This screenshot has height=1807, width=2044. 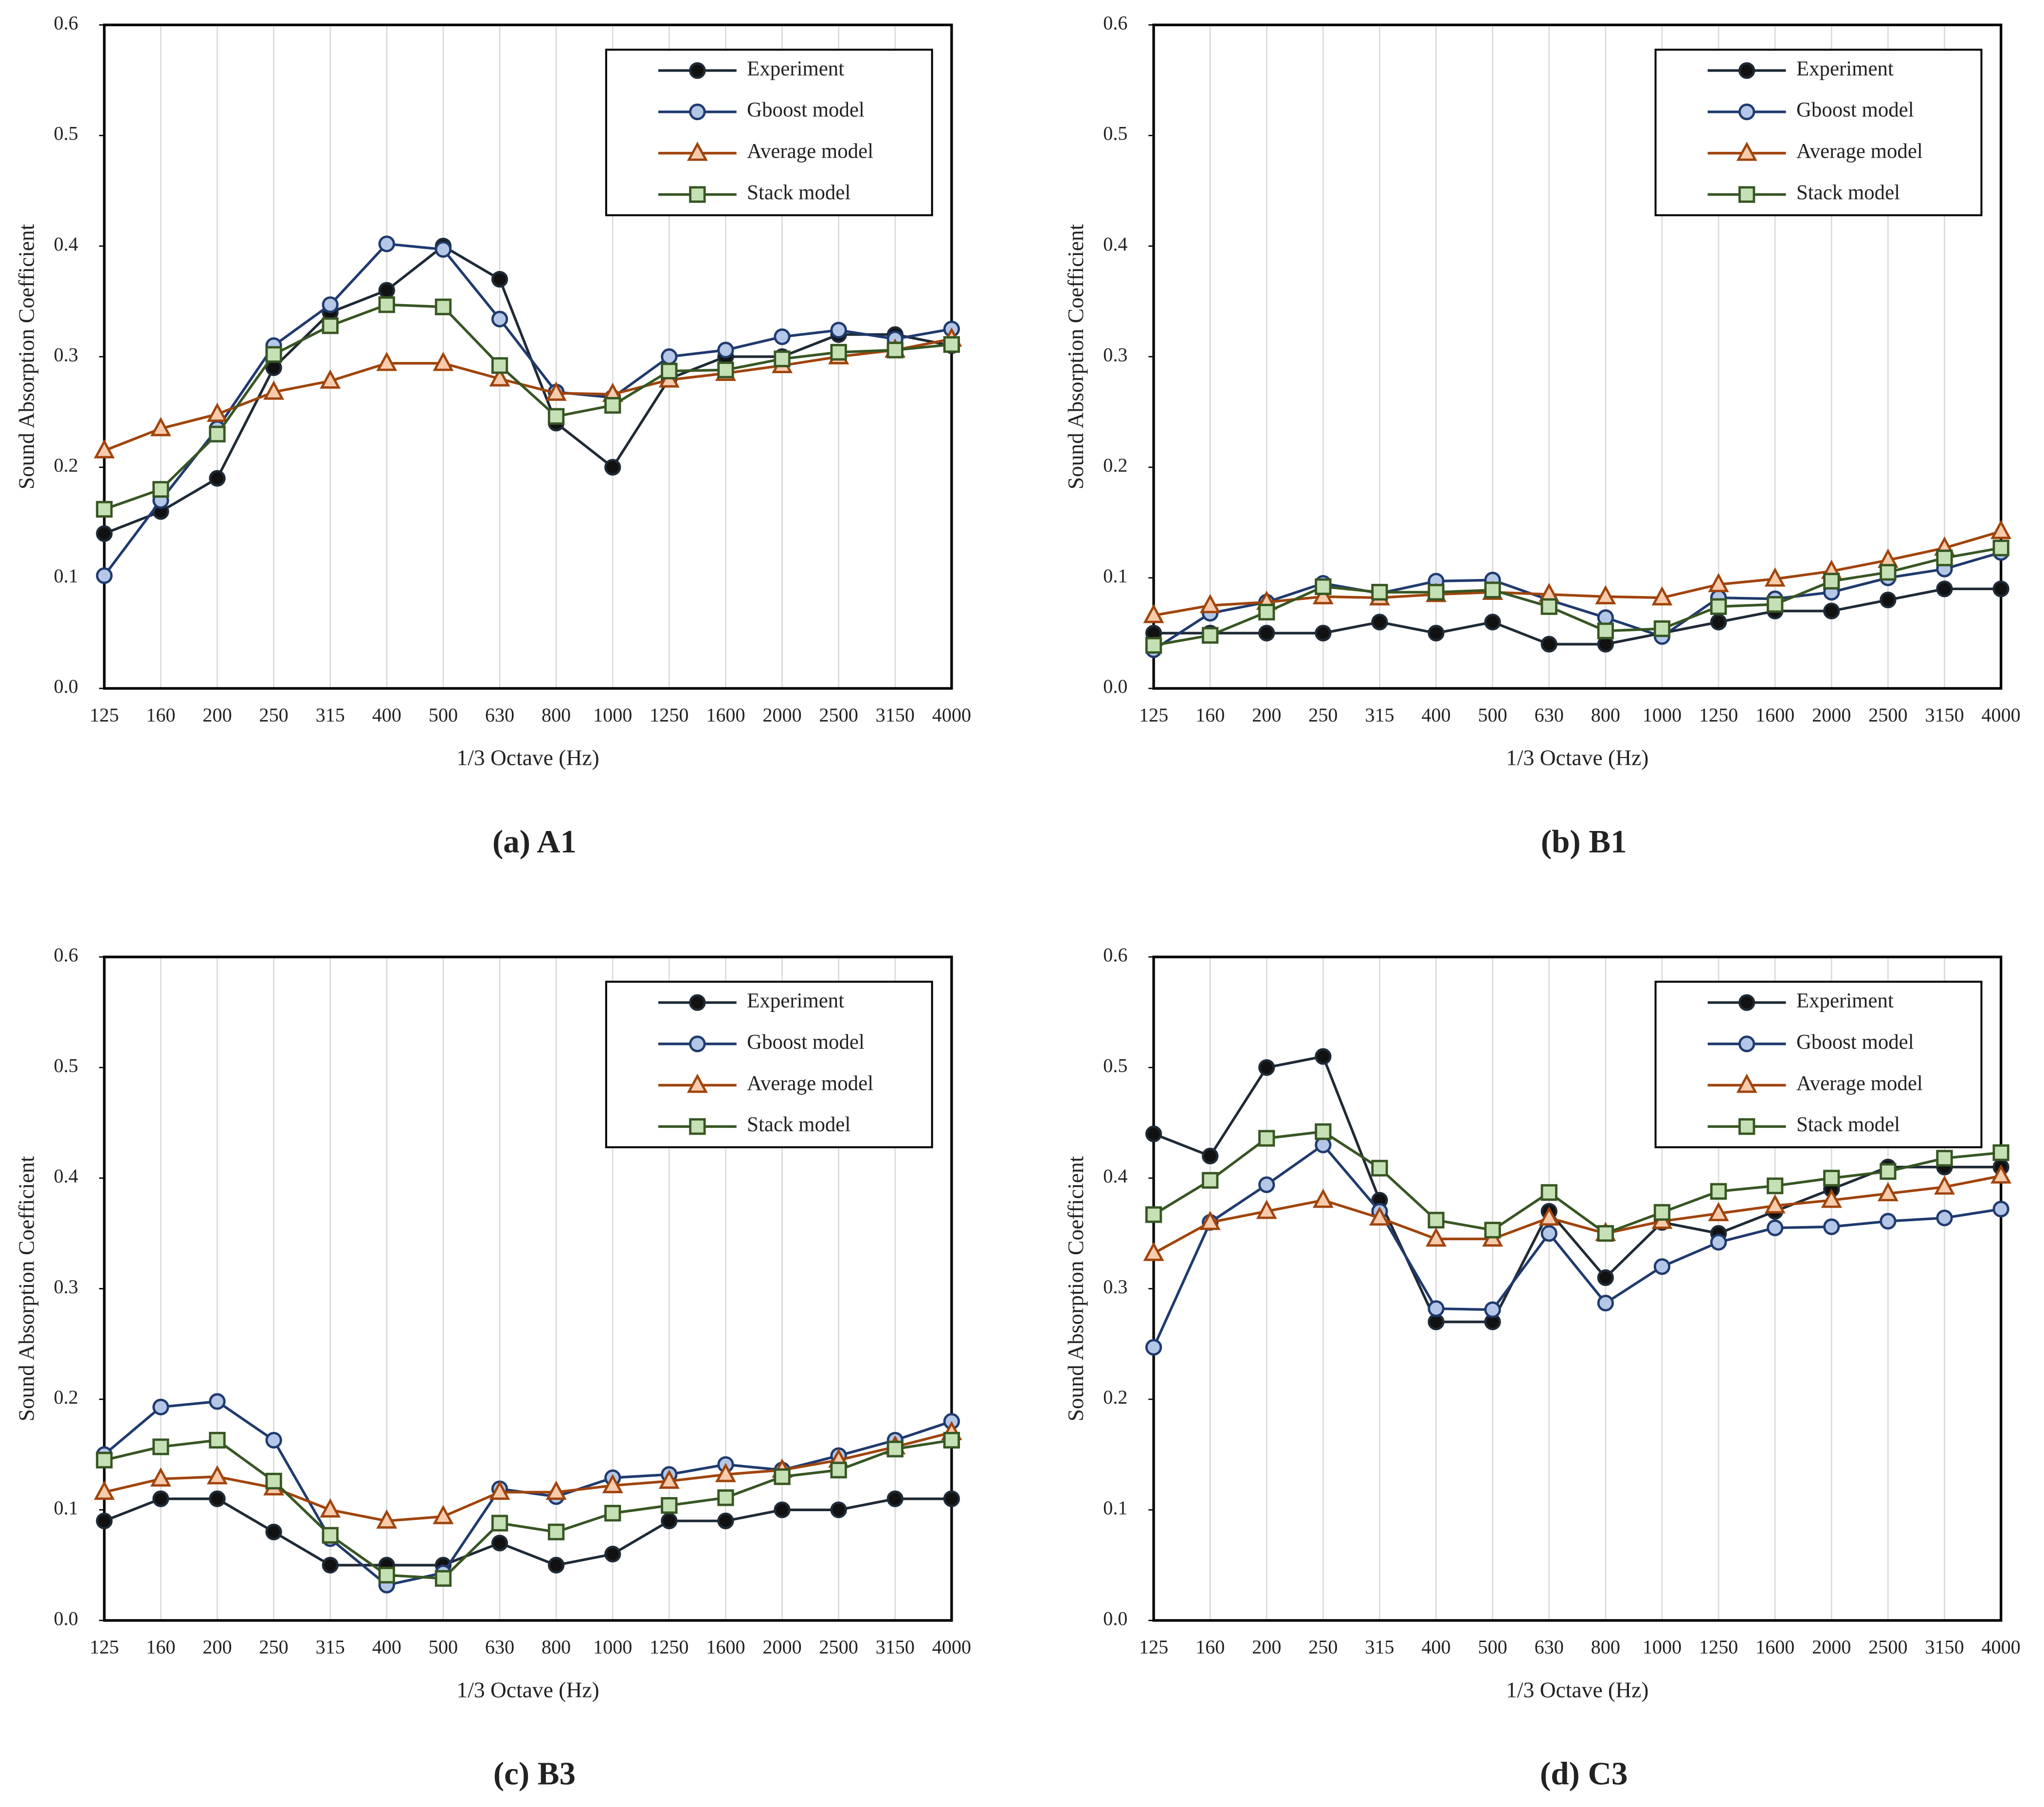 What do you see at coordinates (1115, 23) in the screenshot?
I see `y-tick-label: 0.6` at bounding box center [1115, 23].